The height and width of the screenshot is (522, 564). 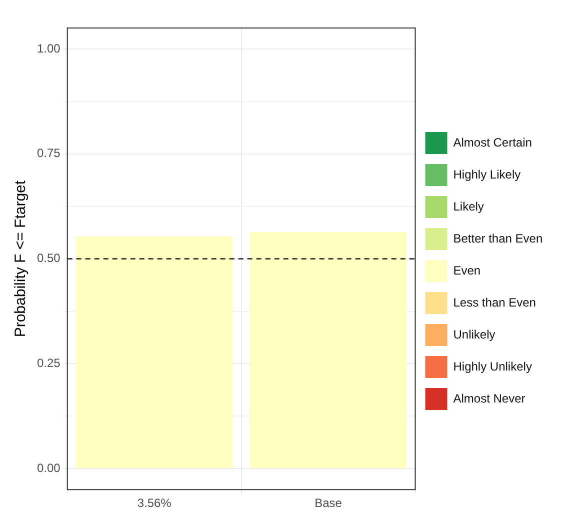 What do you see at coordinates (474, 334) in the screenshot?
I see `legend-label: Unlikely` at bounding box center [474, 334].